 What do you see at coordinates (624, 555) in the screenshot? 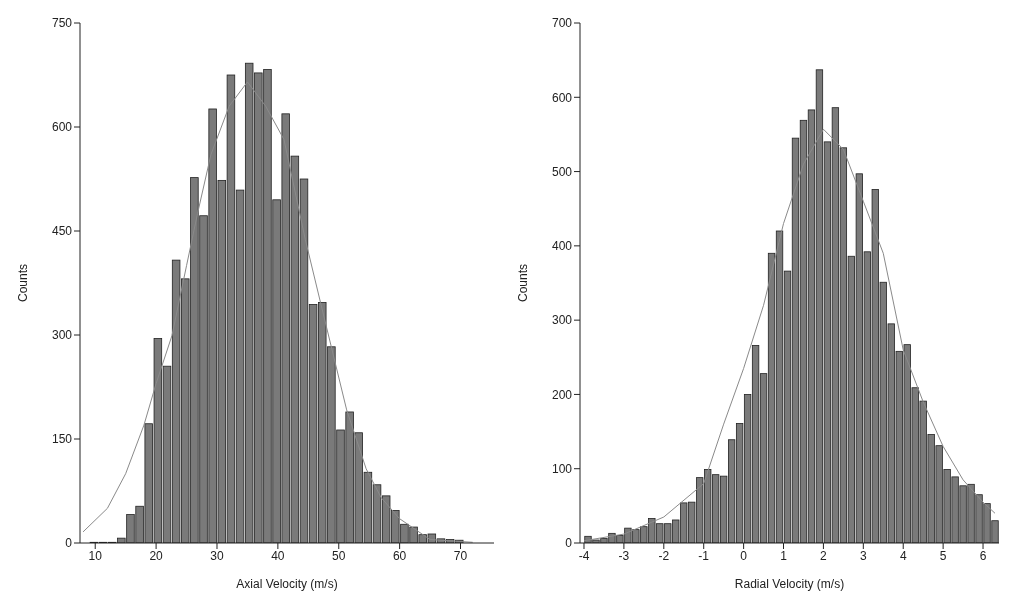
I see `x-tick-label: -3` at bounding box center [624, 555].